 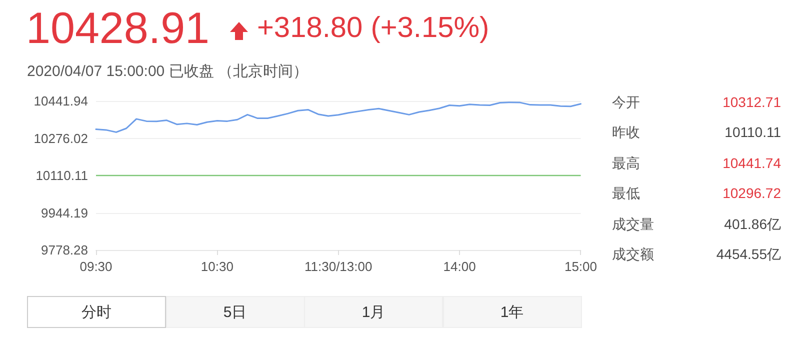 I want to click on text: 成交量, so click(x=633, y=225).